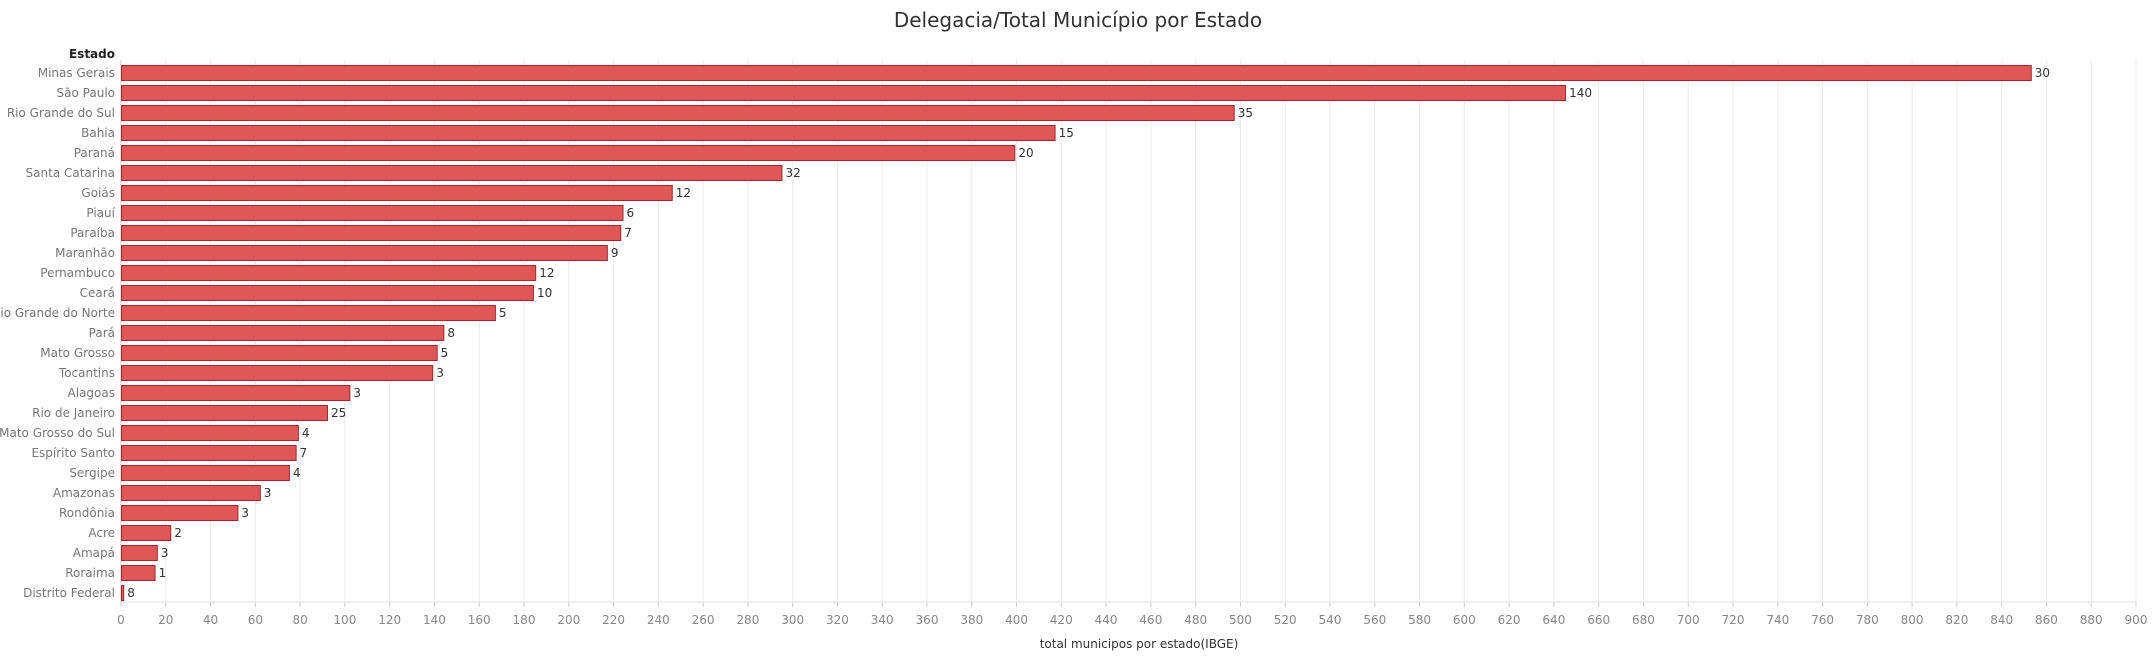  Describe the element at coordinates (73, 453) in the screenshot. I see `category-label: Espírito Santo` at that location.